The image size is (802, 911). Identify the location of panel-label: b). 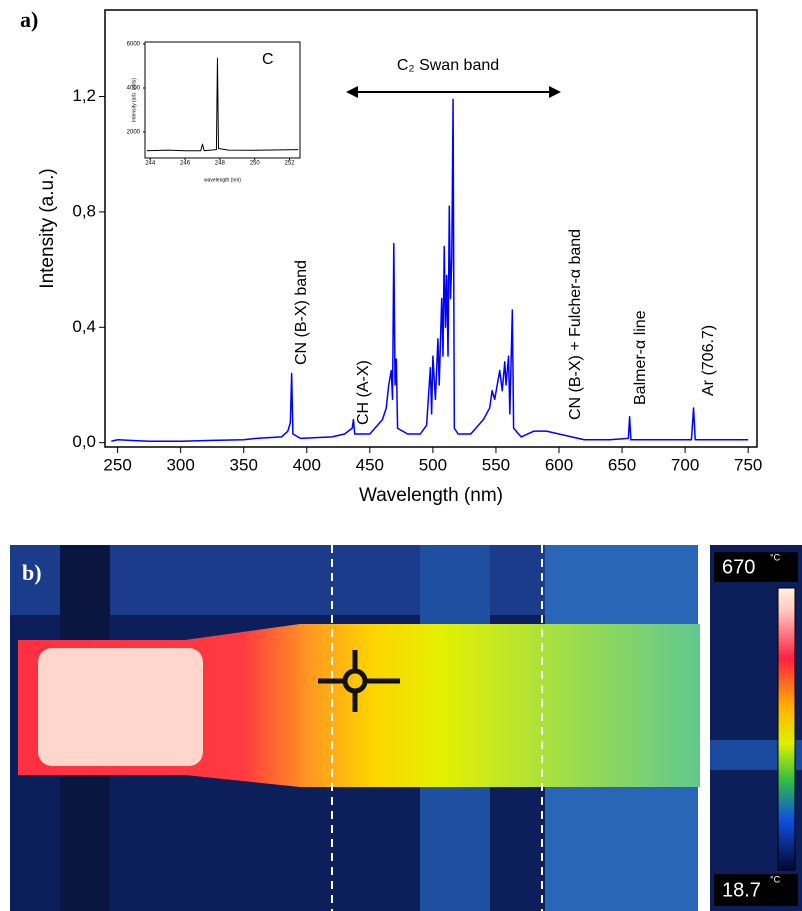
(32, 572).